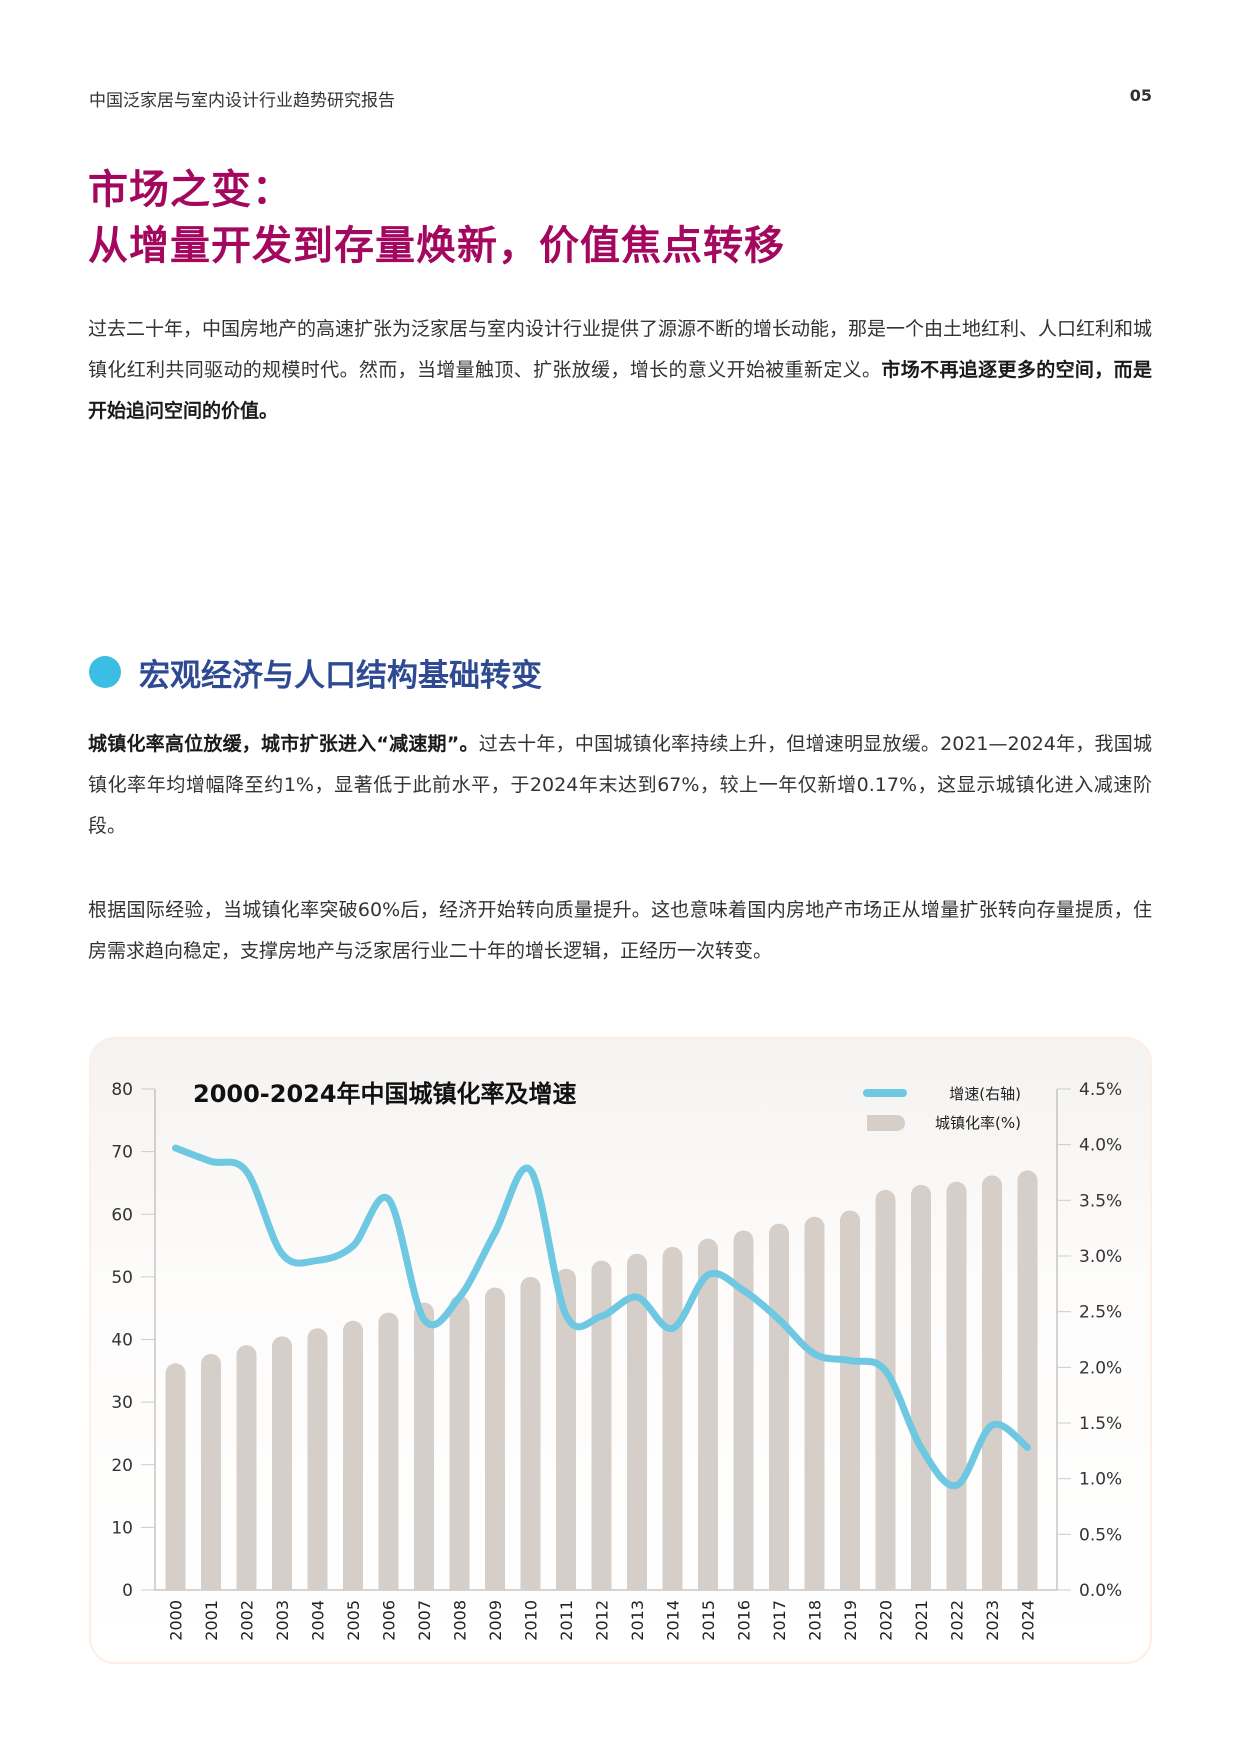  I want to click on bar-2024, so click(1027, 1380).